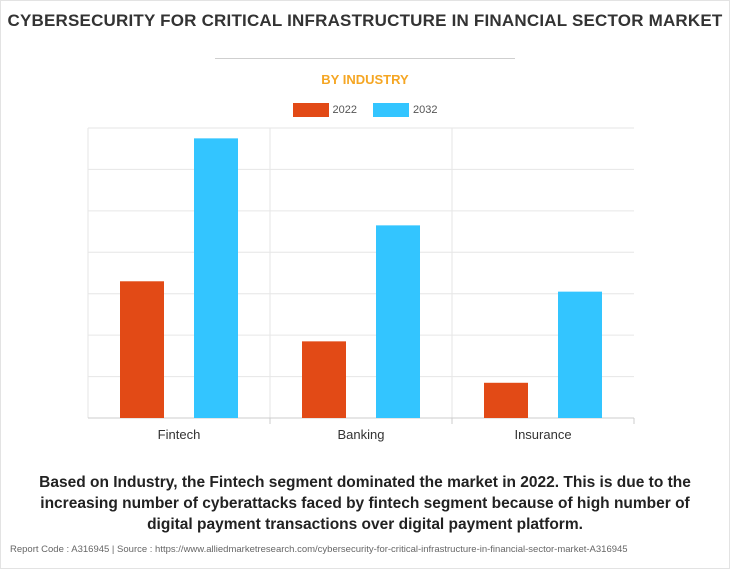 The height and width of the screenshot is (569, 730). What do you see at coordinates (425, 110) in the screenshot?
I see `legend-label-2032: 2032` at bounding box center [425, 110].